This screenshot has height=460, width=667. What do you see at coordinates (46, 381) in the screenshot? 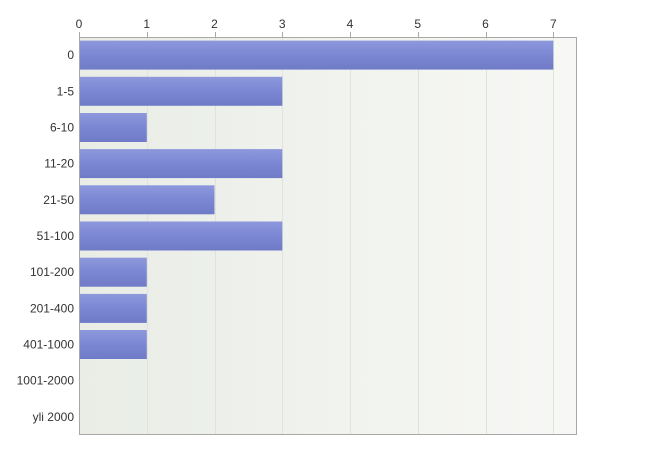
I see `category-label-1001-2000: 1001-2000` at bounding box center [46, 381].